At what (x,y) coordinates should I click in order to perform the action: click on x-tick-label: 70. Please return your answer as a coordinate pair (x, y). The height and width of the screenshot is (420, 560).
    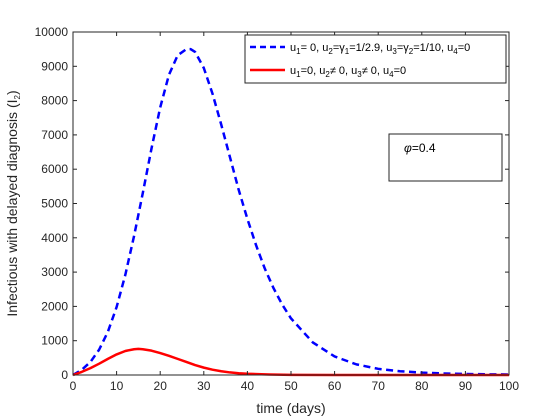
    Looking at the image, I should click on (379, 386).